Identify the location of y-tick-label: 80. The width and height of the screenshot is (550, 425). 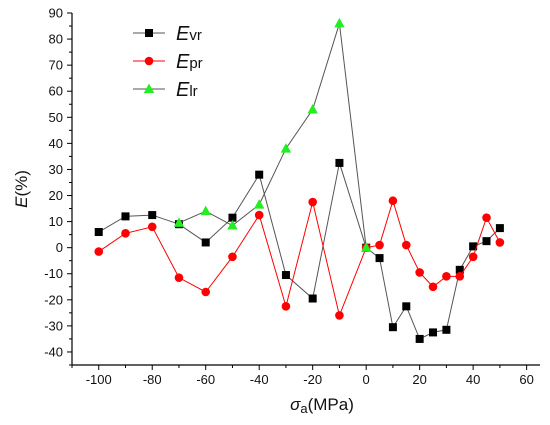
(56, 39).